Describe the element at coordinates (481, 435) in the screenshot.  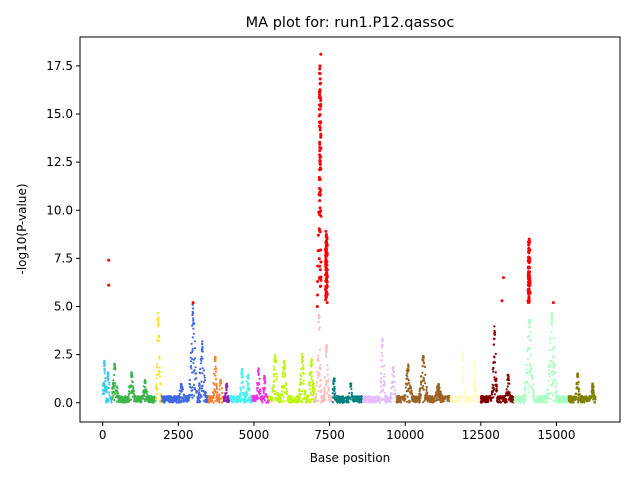
I see `x-tick-label: 12500` at that location.